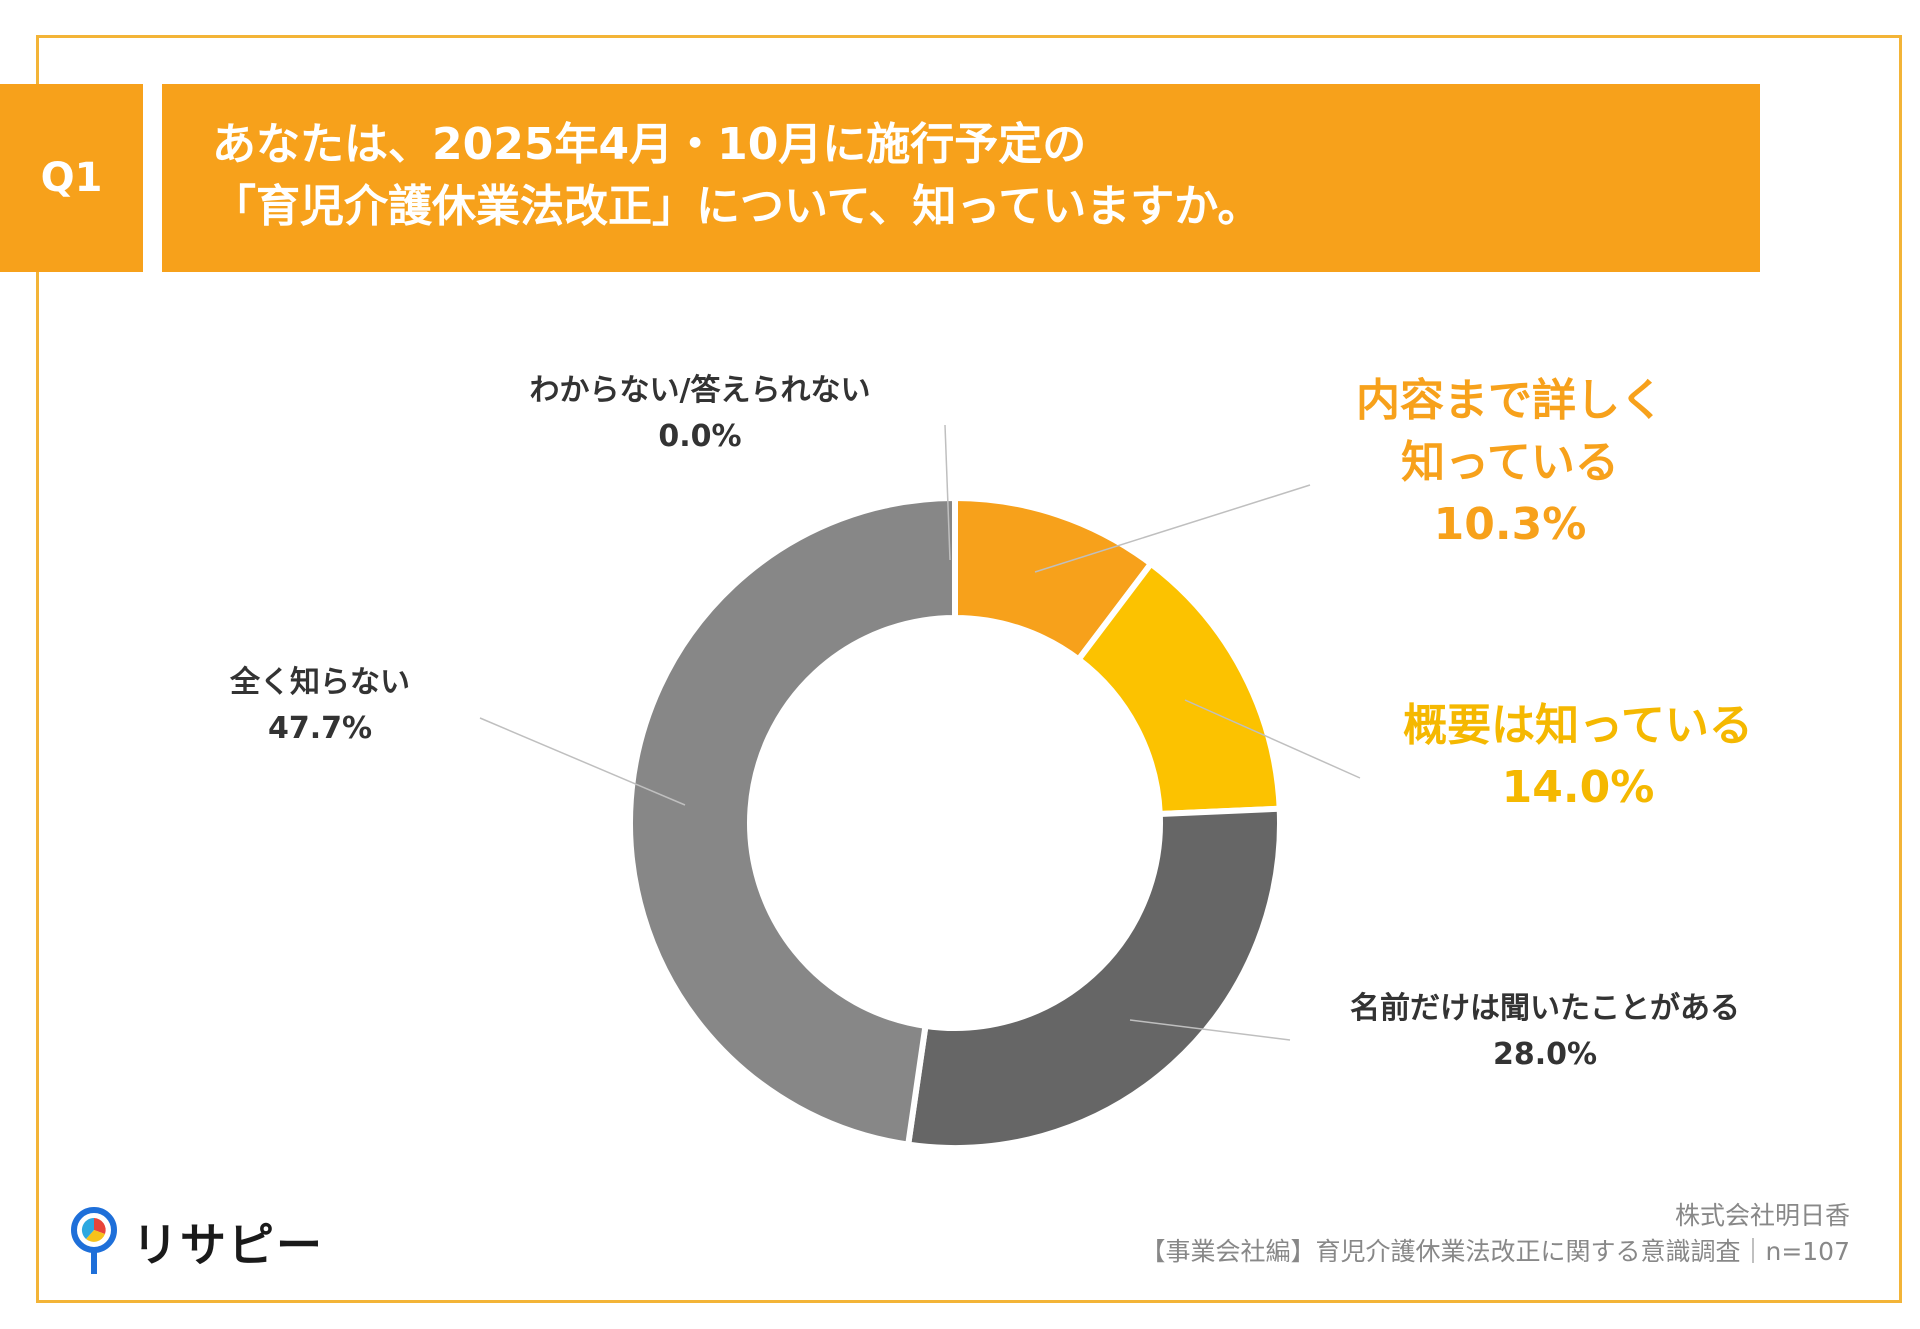  Describe the element at coordinates (737, 206) in the screenshot. I see `question-title-line2: 「育児介護休業法改正」について、知っていますか。` at that location.